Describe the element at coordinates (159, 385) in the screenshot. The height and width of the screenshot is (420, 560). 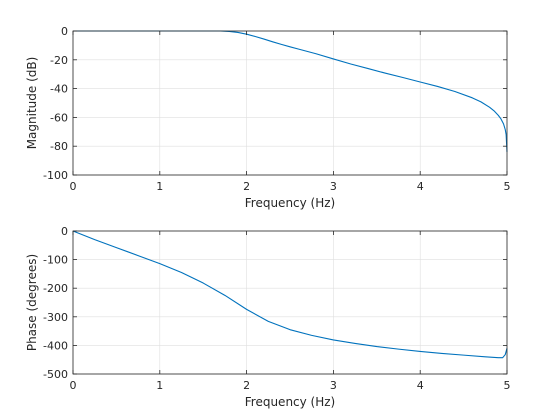
I see `phase-x-tick-label: 1` at that location.